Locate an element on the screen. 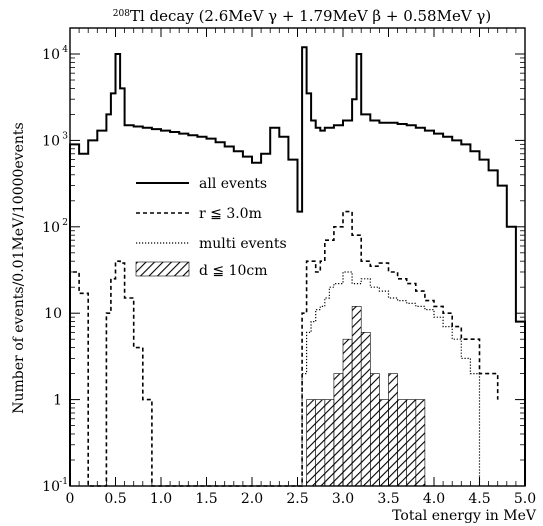 This screenshot has width=543, height=526. legend-item: multi events is located at coordinates (211, 244).